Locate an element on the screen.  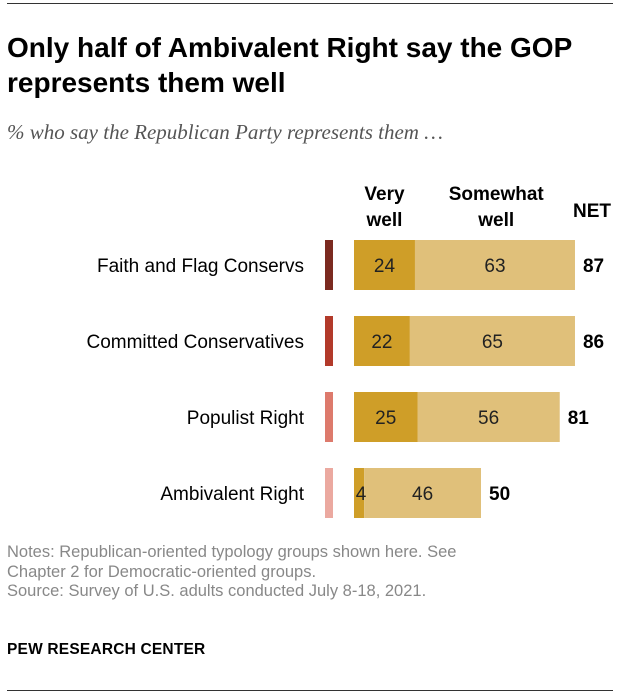
bar-row: Ambivalent Right 4 46 50 is located at coordinates (335, 493).